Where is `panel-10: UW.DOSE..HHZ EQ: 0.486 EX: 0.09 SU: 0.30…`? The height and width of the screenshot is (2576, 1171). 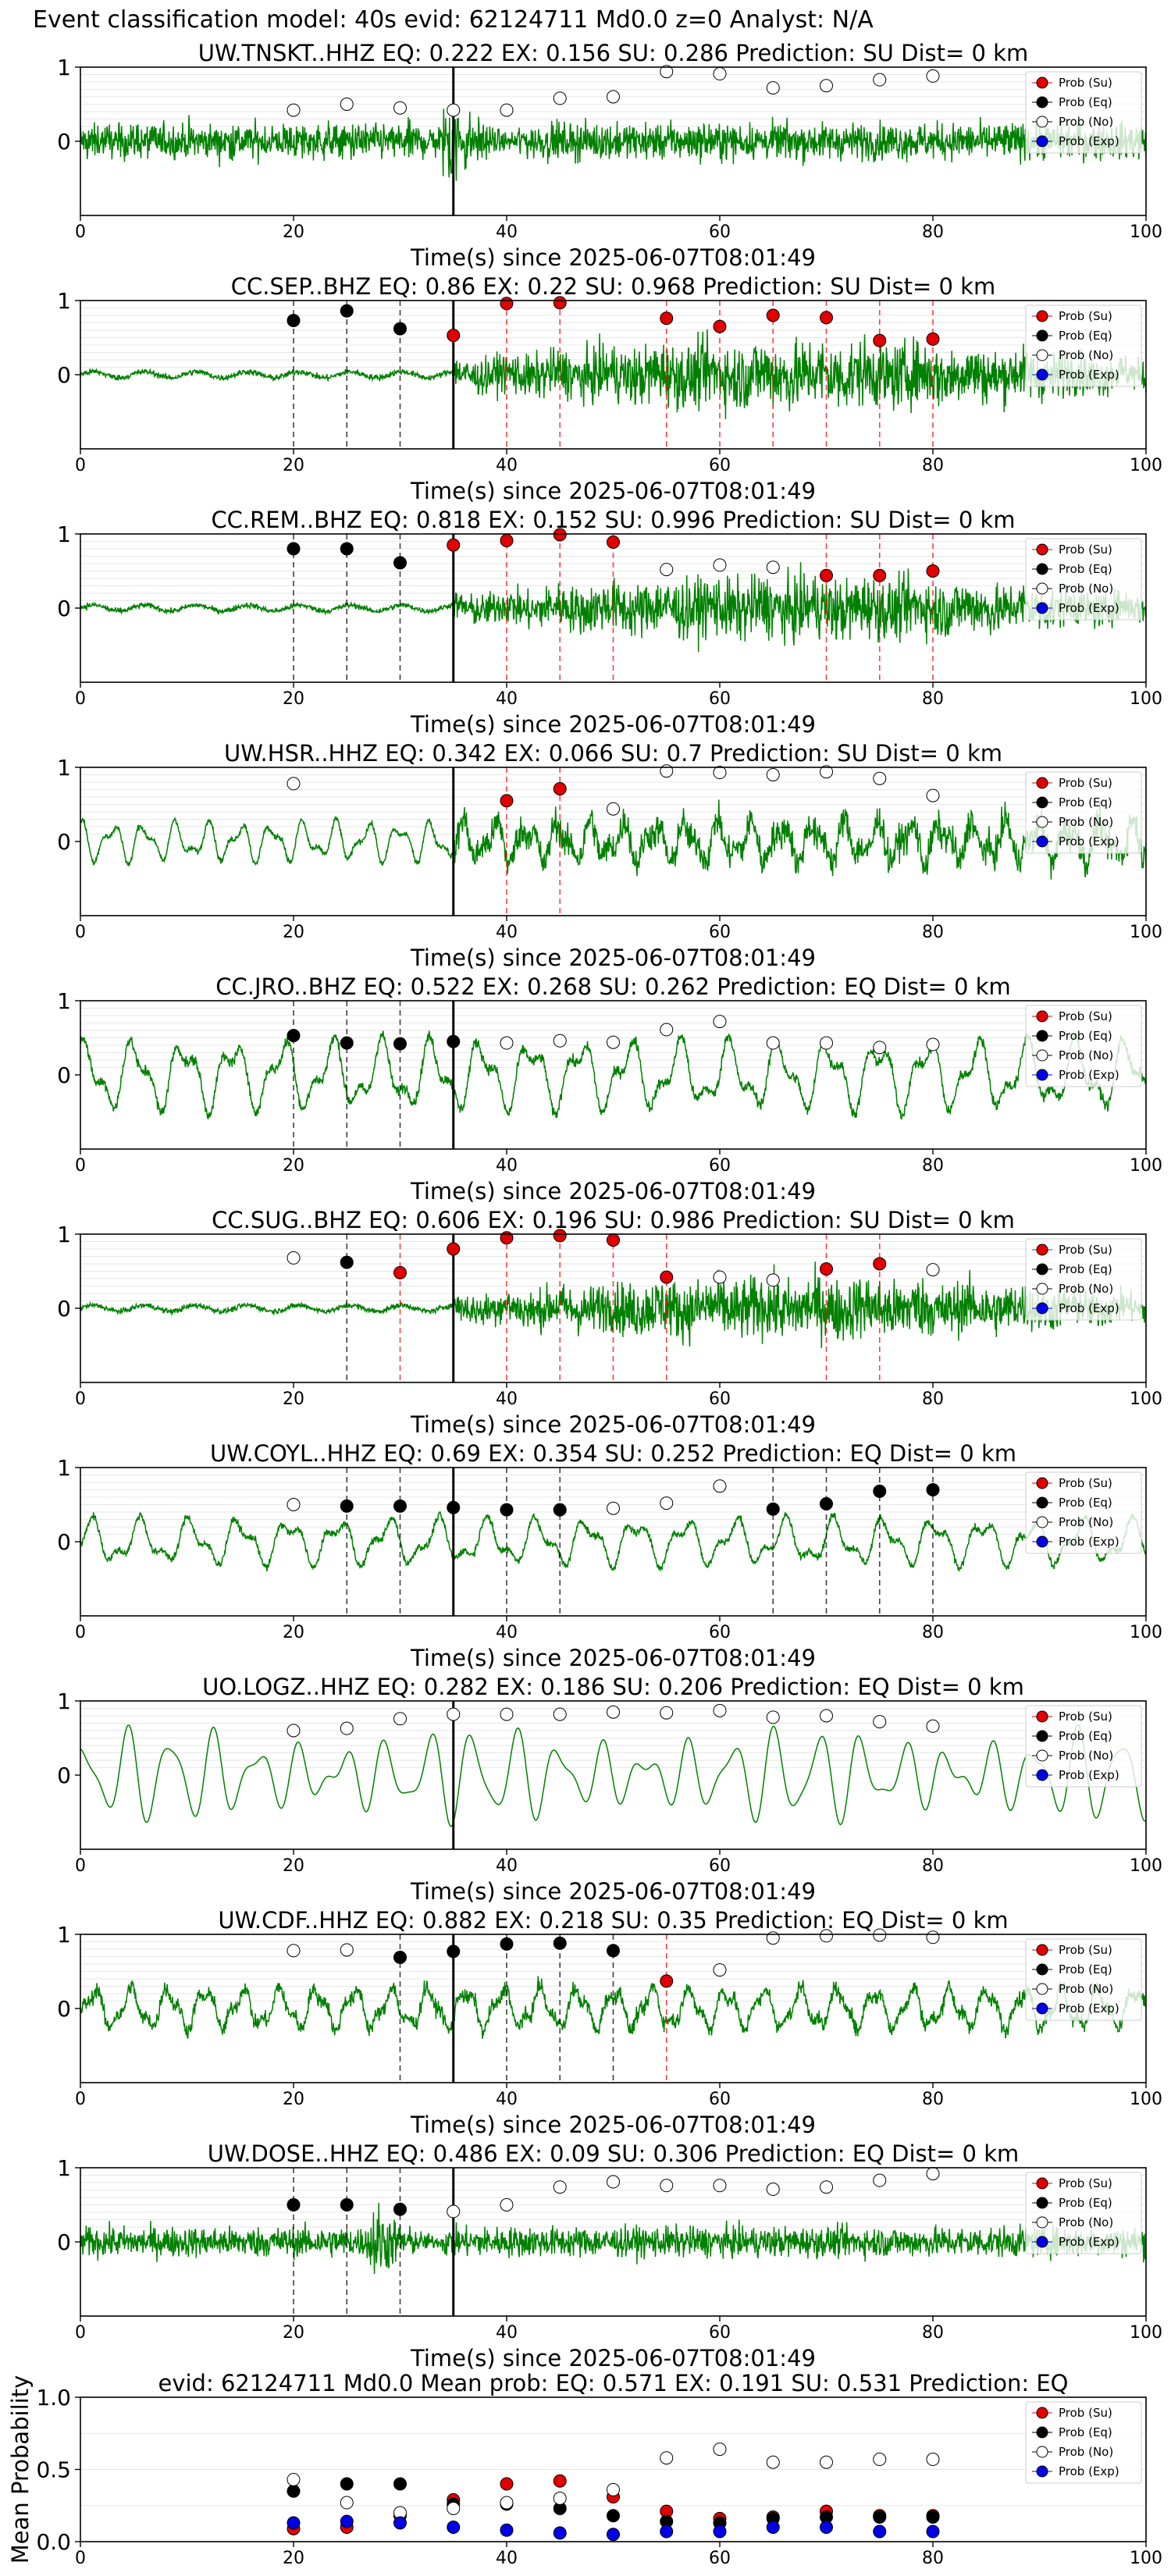 panel-10: UW.DOSE..HHZ EQ: 0.486 EX: 0.09 SU: 0.30… is located at coordinates (609, 2255).